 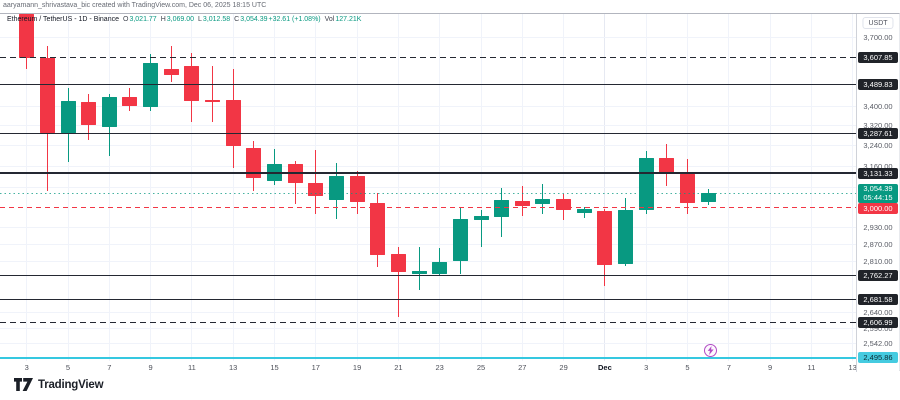 What do you see at coordinates (163, 19) in the screenshot?
I see `high-label: H` at bounding box center [163, 19].